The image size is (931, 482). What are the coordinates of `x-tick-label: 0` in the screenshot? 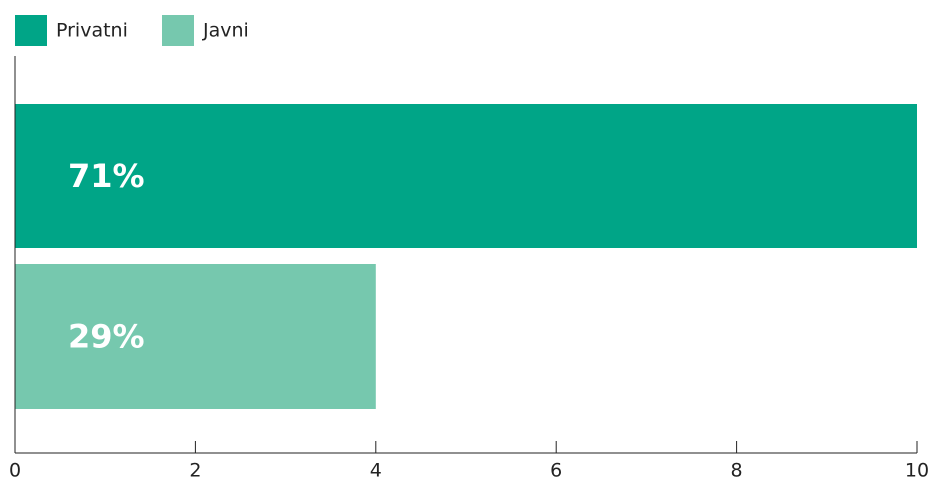 It's located at (15, 471).